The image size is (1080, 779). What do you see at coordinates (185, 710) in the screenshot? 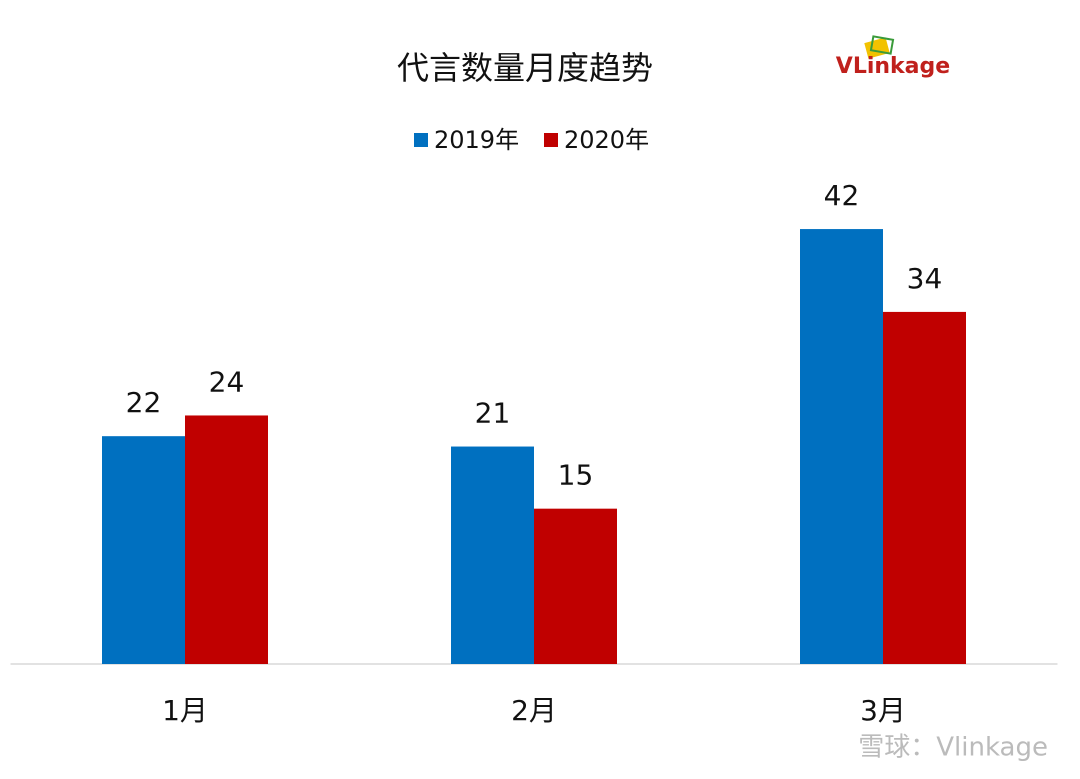
I see `x-tick-label: 1月` at bounding box center [185, 710].